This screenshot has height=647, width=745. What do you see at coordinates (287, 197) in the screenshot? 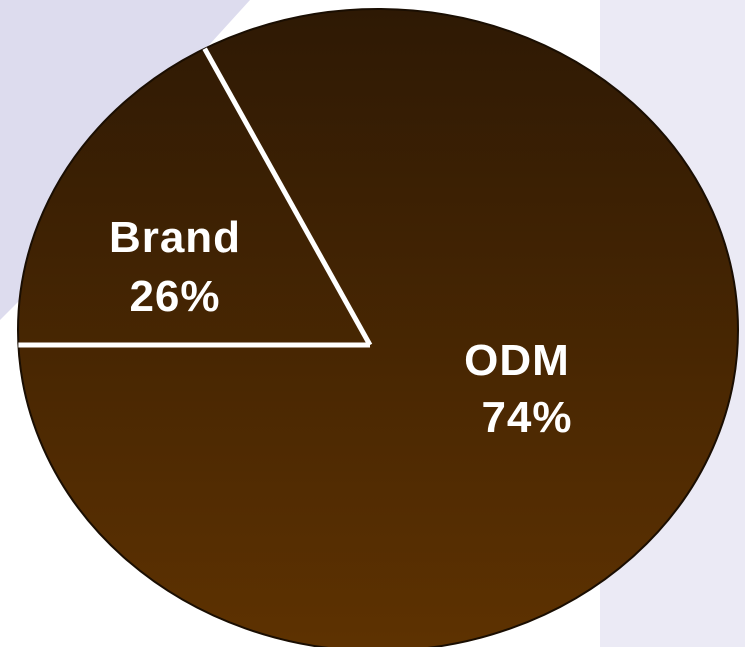
I see `slice-divider-end` at bounding box center [287, 197].